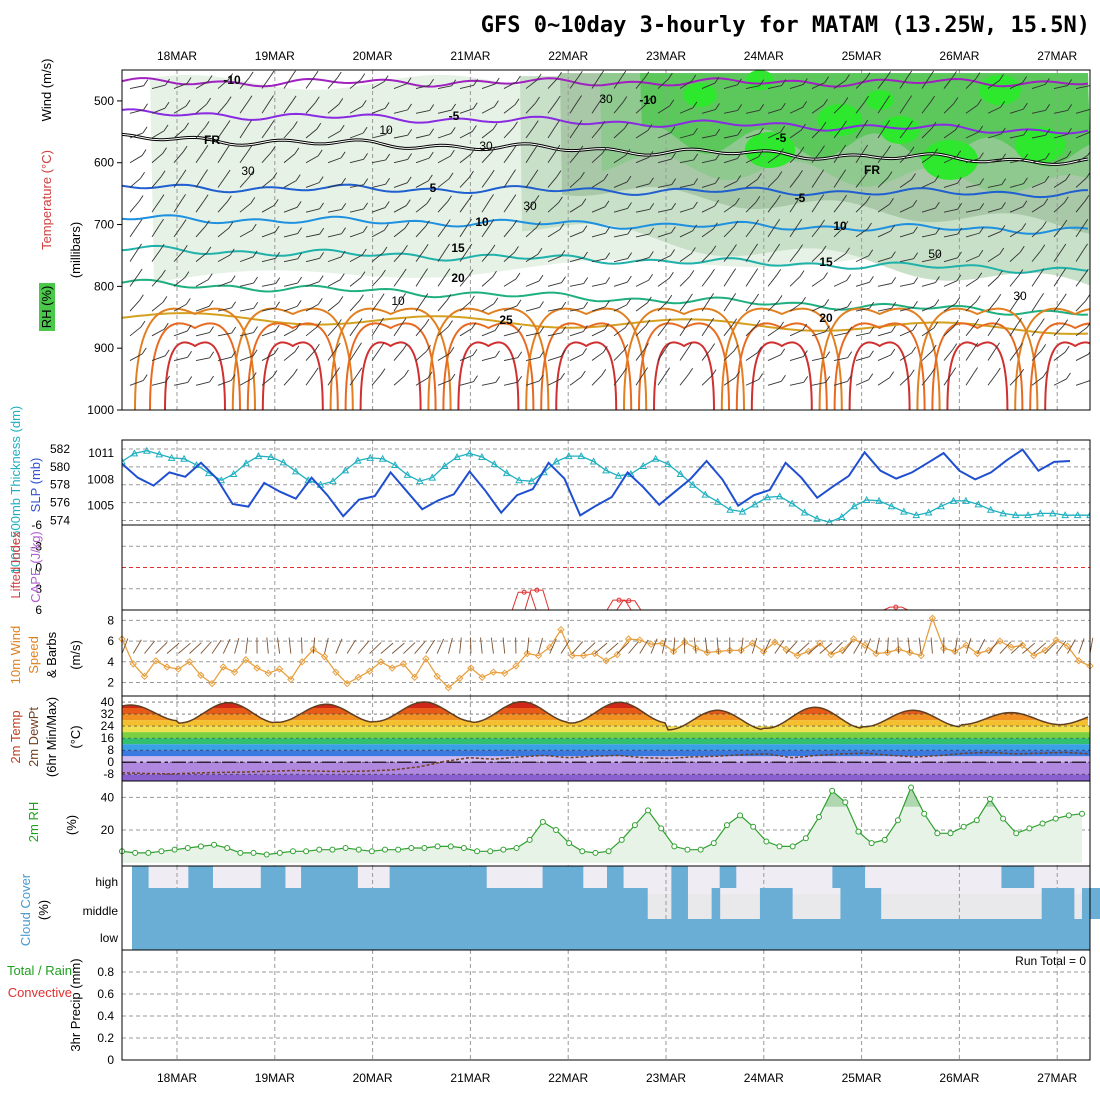 The width and height of the screenshot is (1100, 1100). I want to click on isotherm-label: -10, so click(648, 100).